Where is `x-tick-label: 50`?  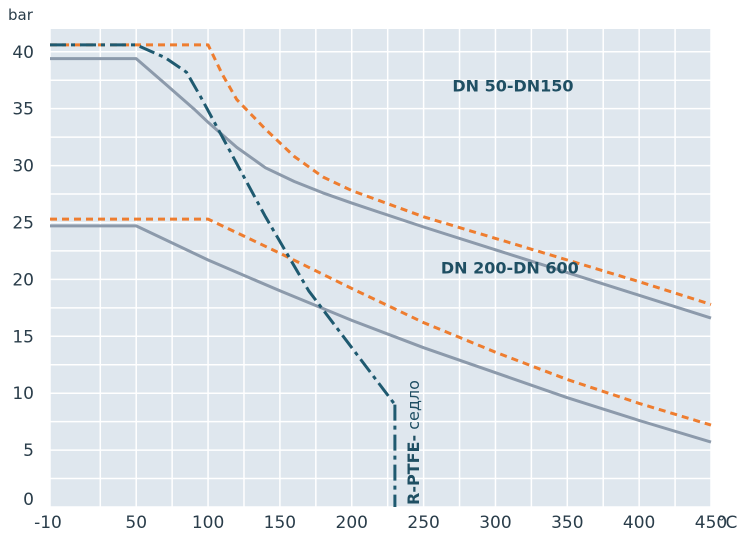
x-tick-label: 50 is located at coordinates (136, 523).